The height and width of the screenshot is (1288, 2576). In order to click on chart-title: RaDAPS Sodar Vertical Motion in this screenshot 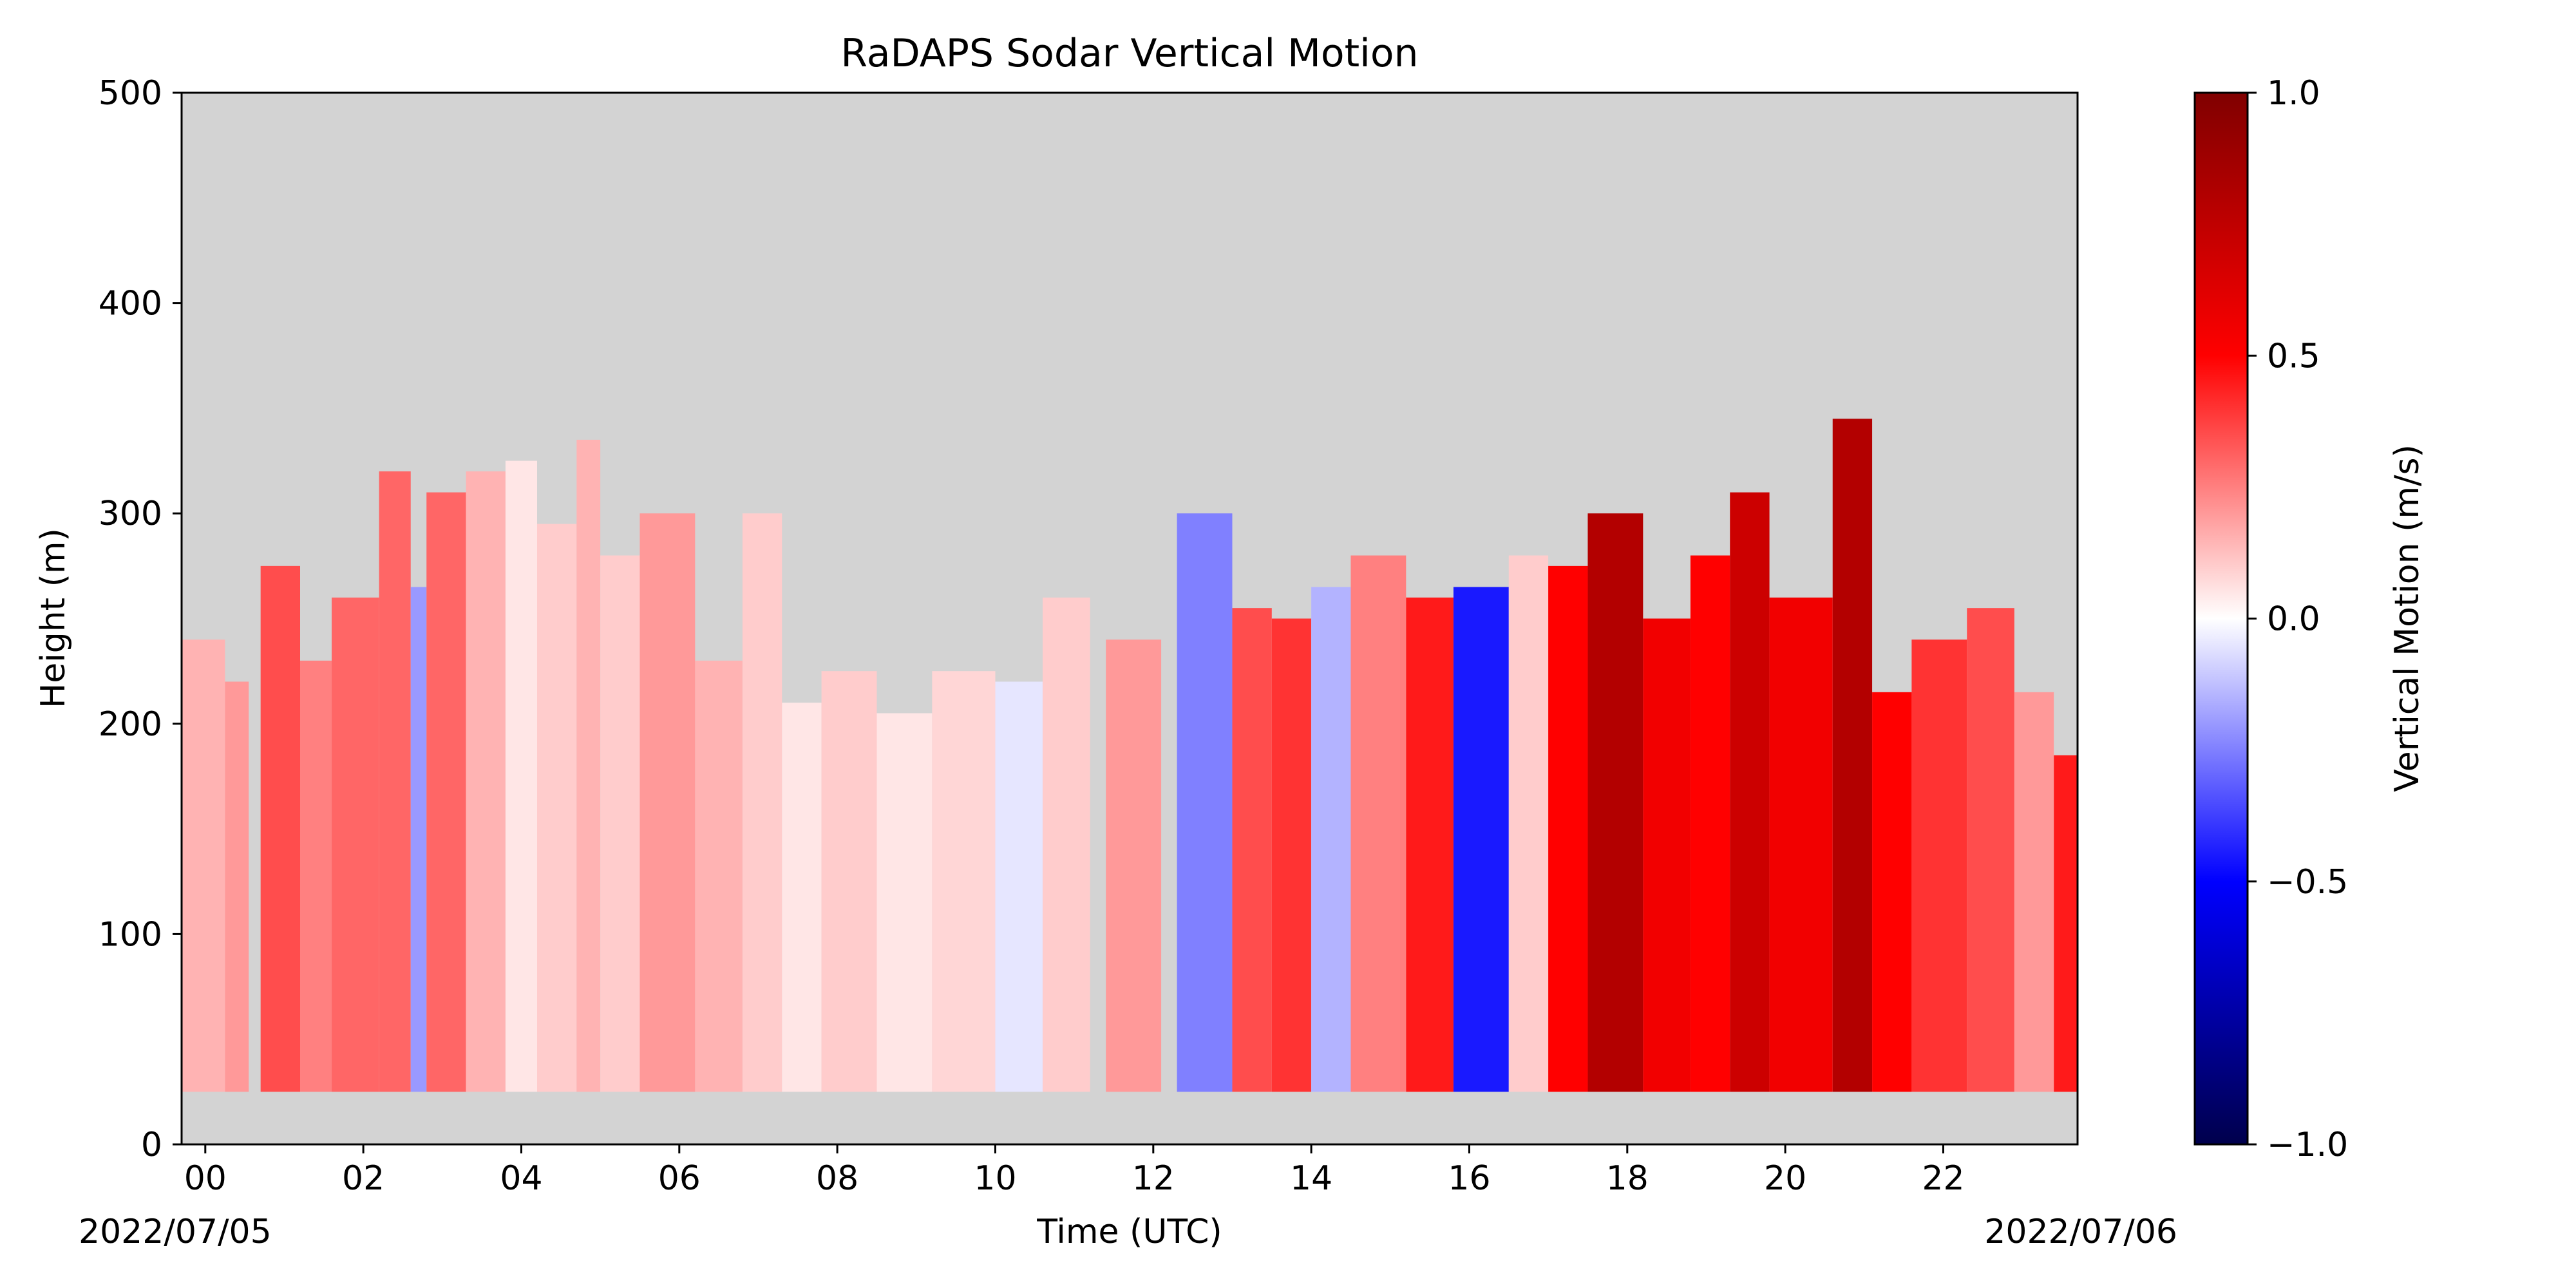, I will do `click(1129, 54)`.